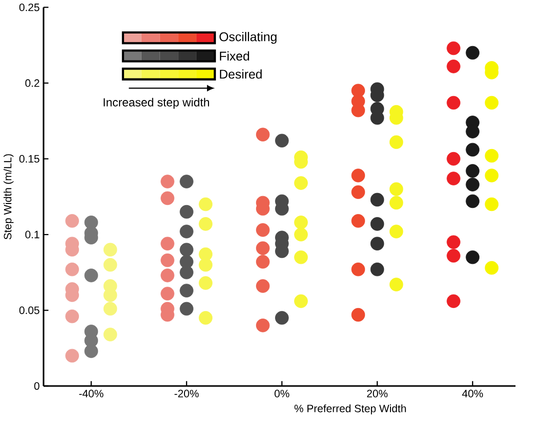 The height and width of the screenshot is (439, 550). What do you see at coordinates (32, 83) in the screenshot?
I see `y-tick-label: 0.2` at bounding box center [32, 83].